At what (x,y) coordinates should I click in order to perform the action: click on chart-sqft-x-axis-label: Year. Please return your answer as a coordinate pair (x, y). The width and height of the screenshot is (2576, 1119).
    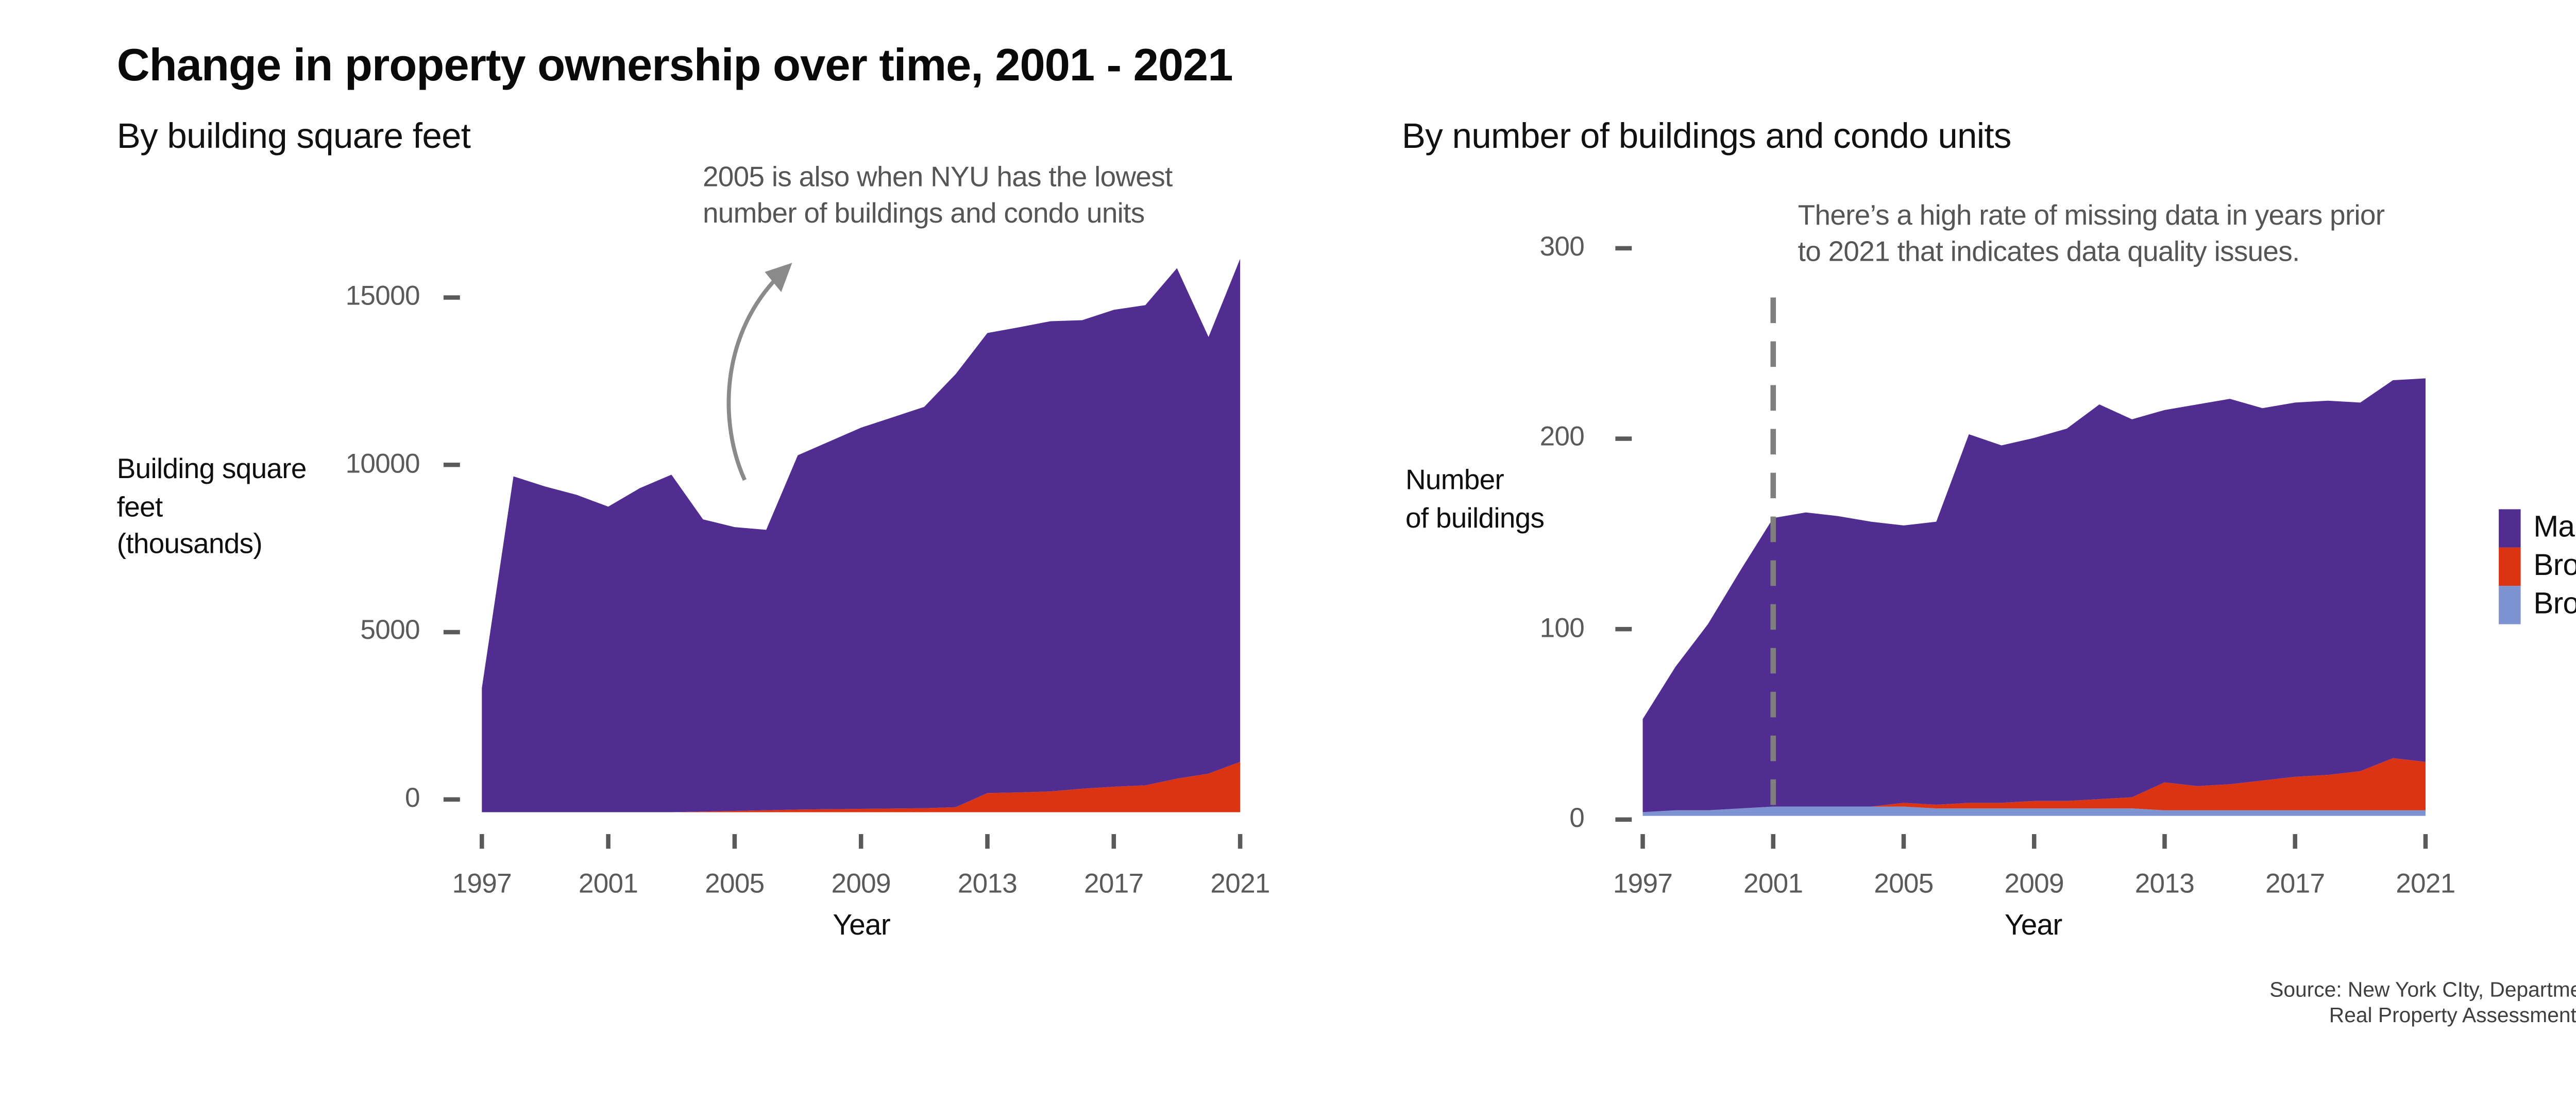
    Looking at the image, I should click on (862, 926).